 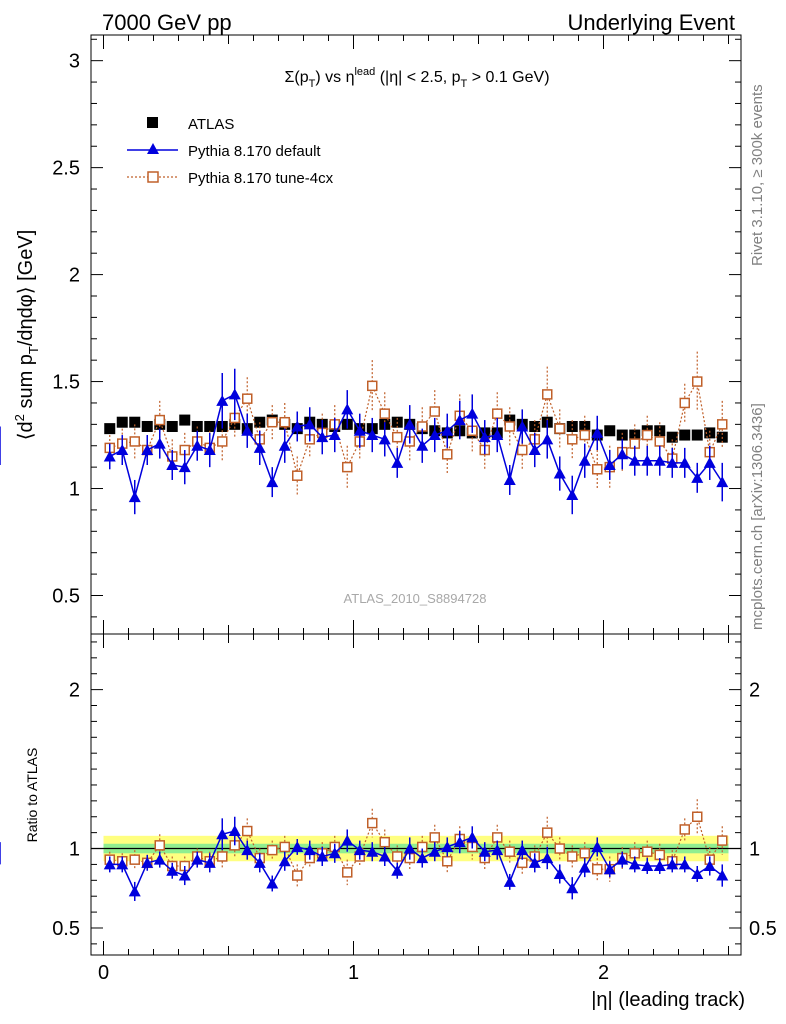 I want to click on legend-marker-tune4cx, so click(x=153, y=177).